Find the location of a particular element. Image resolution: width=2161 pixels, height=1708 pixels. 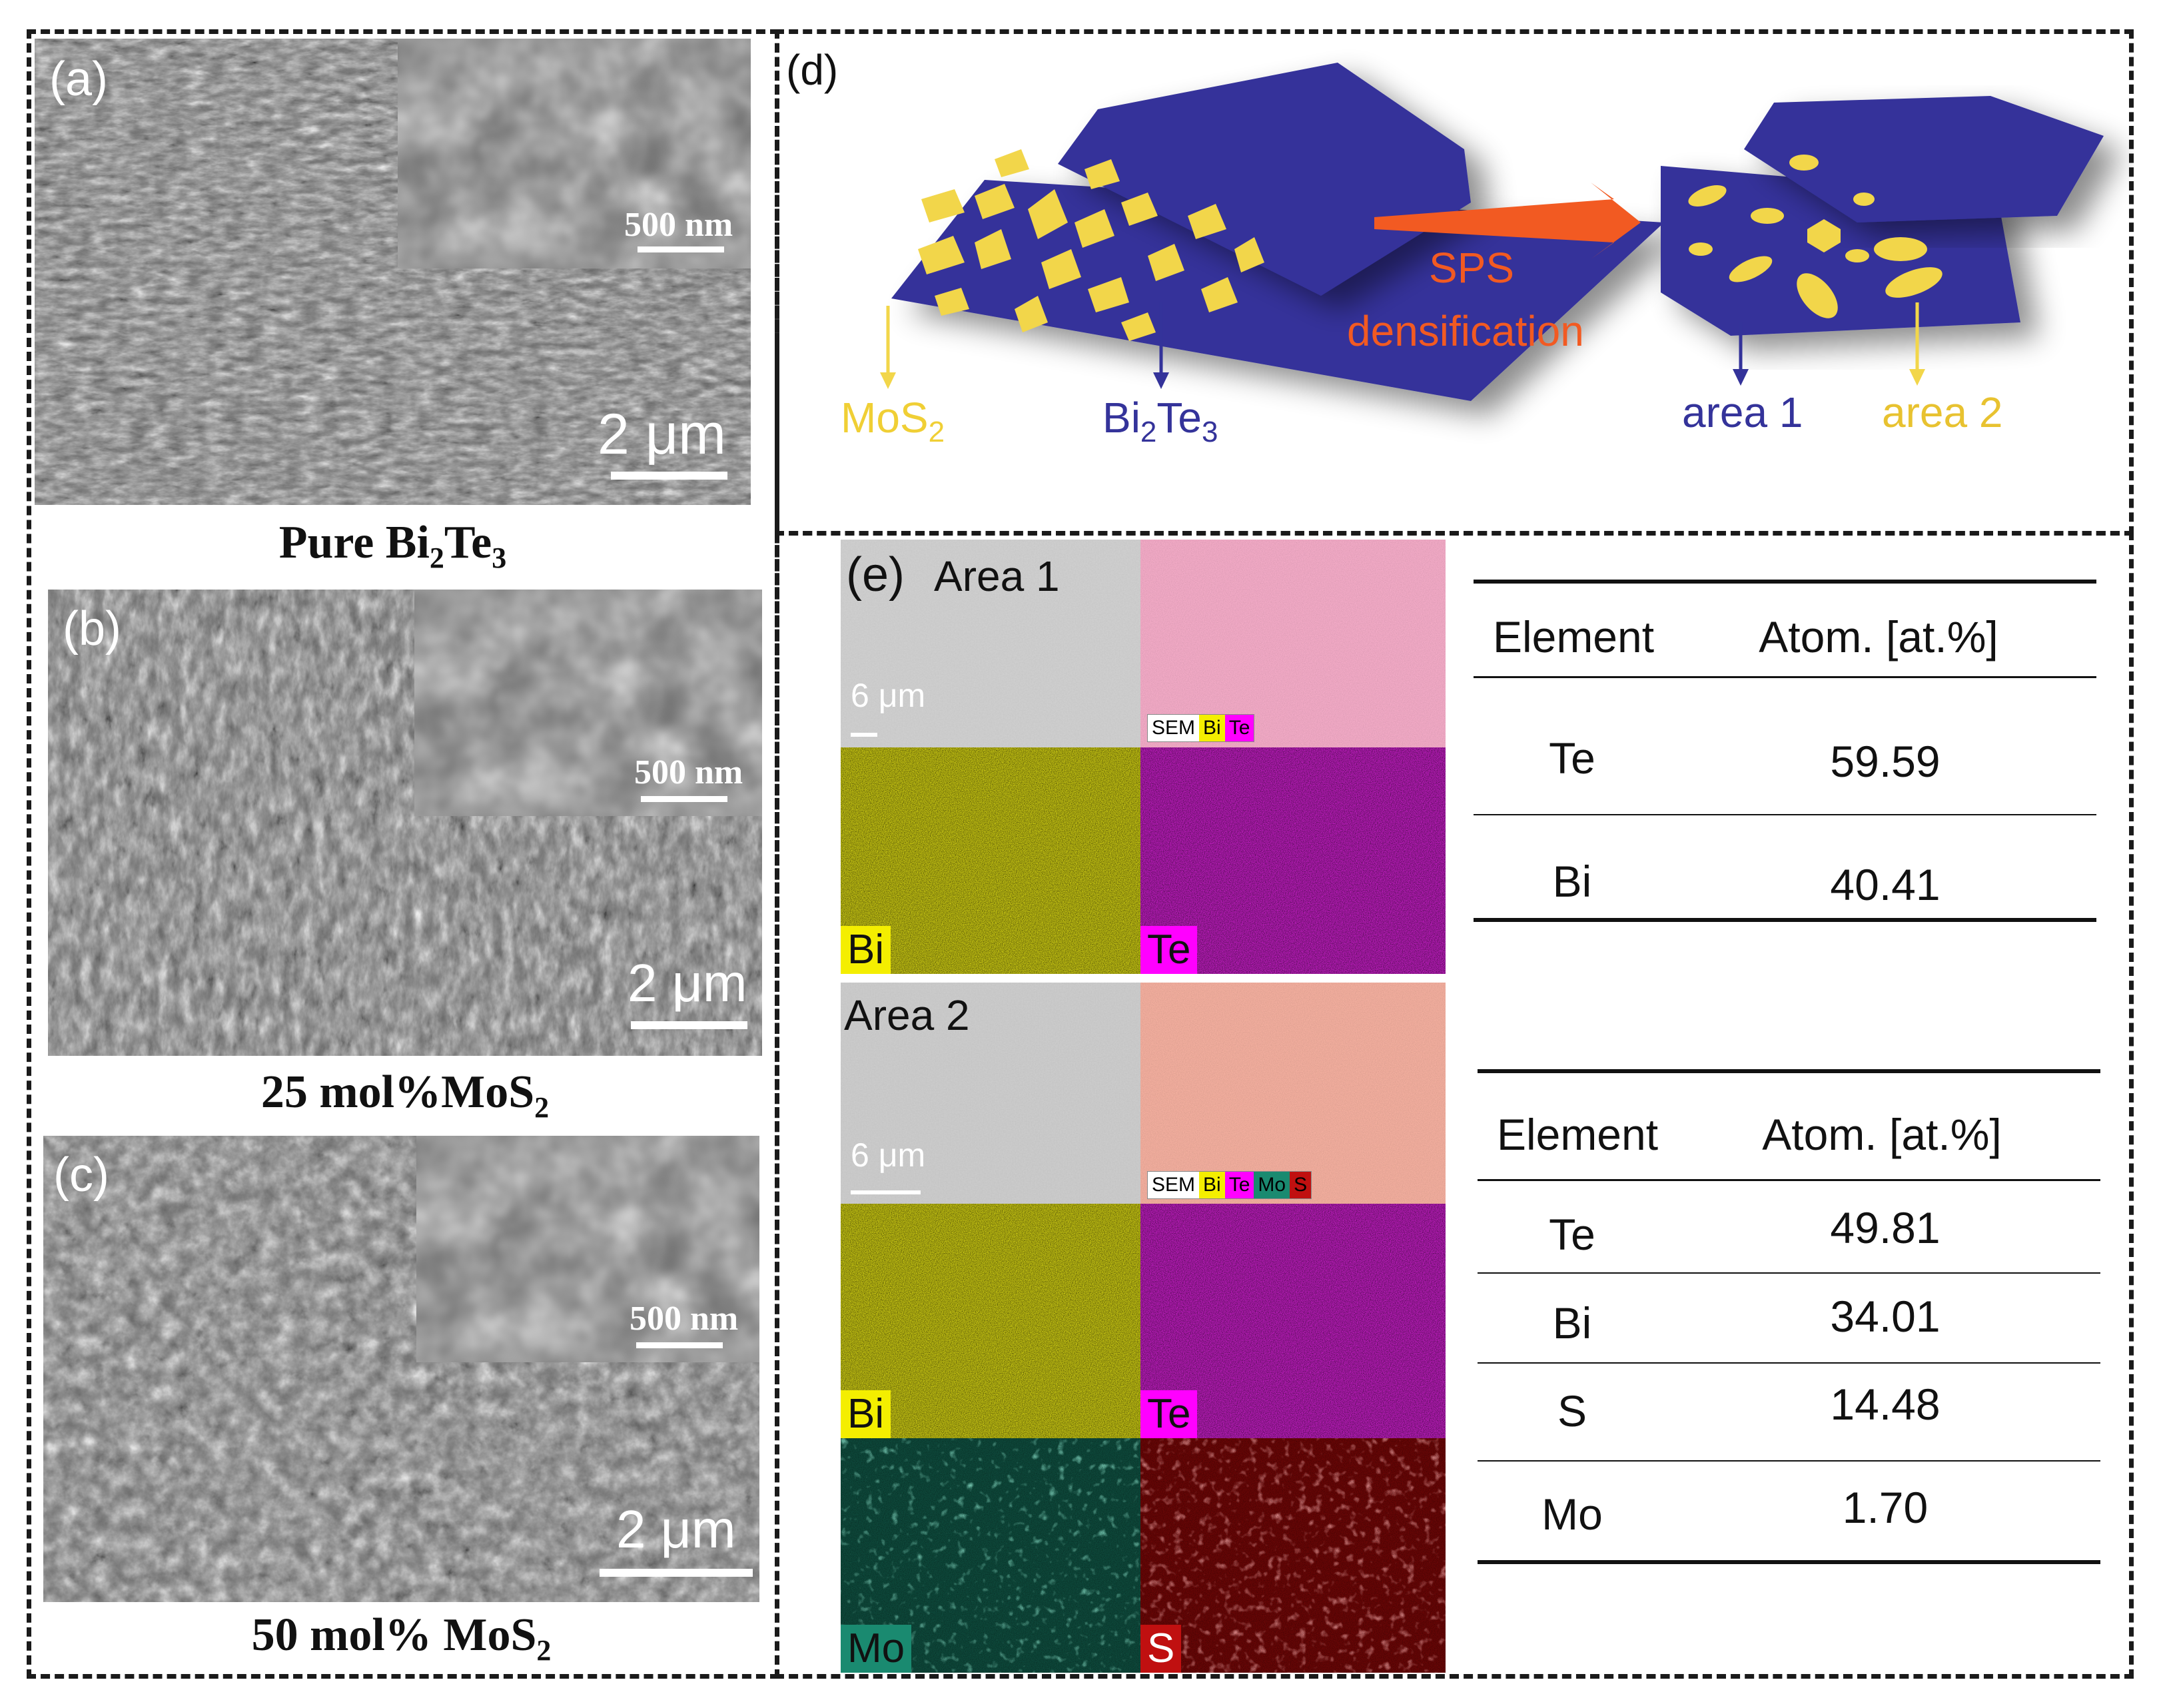

area2-sem-map: Area 2 6 μm is located at coordinates (990, 1093).